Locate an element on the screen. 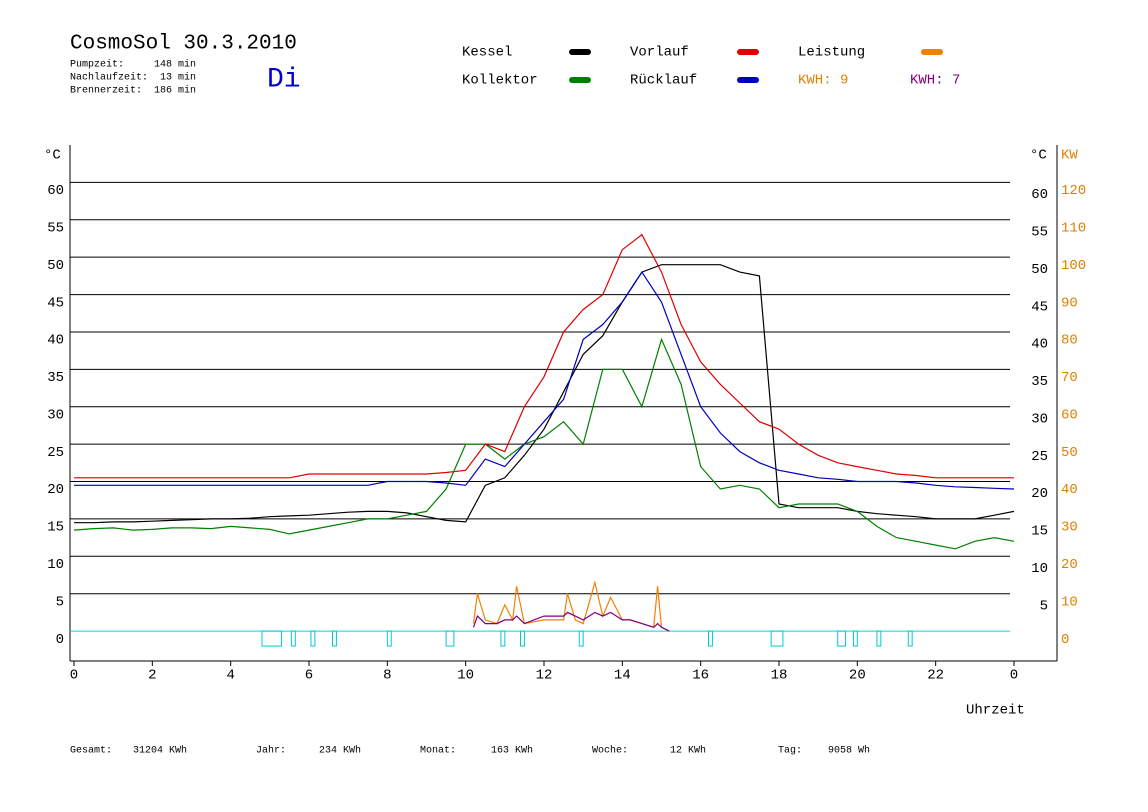  x-tick-label: 14 is located at coordinates (622, 676).